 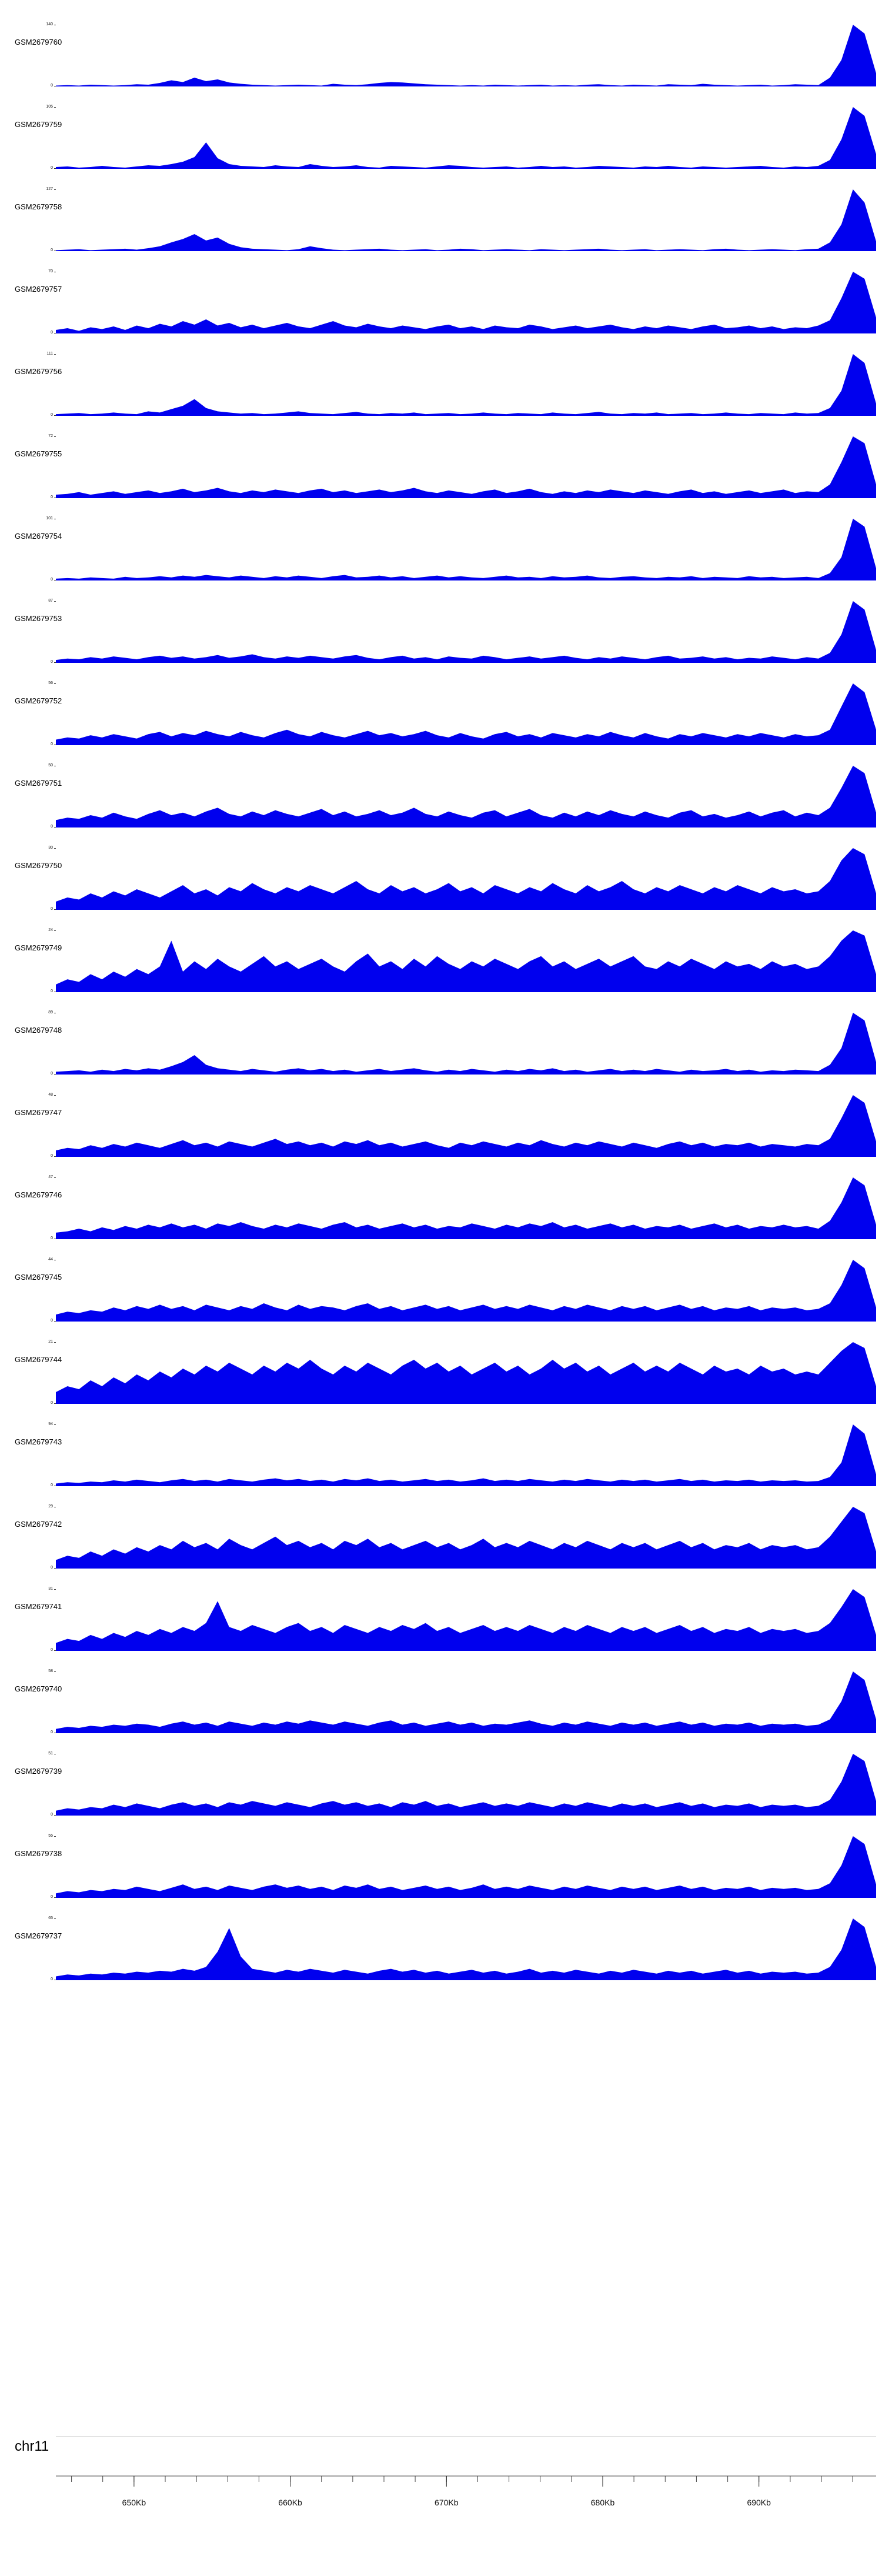 I want to click on track-row: GSM2679743 94 0, so click(x=441, y=1445).